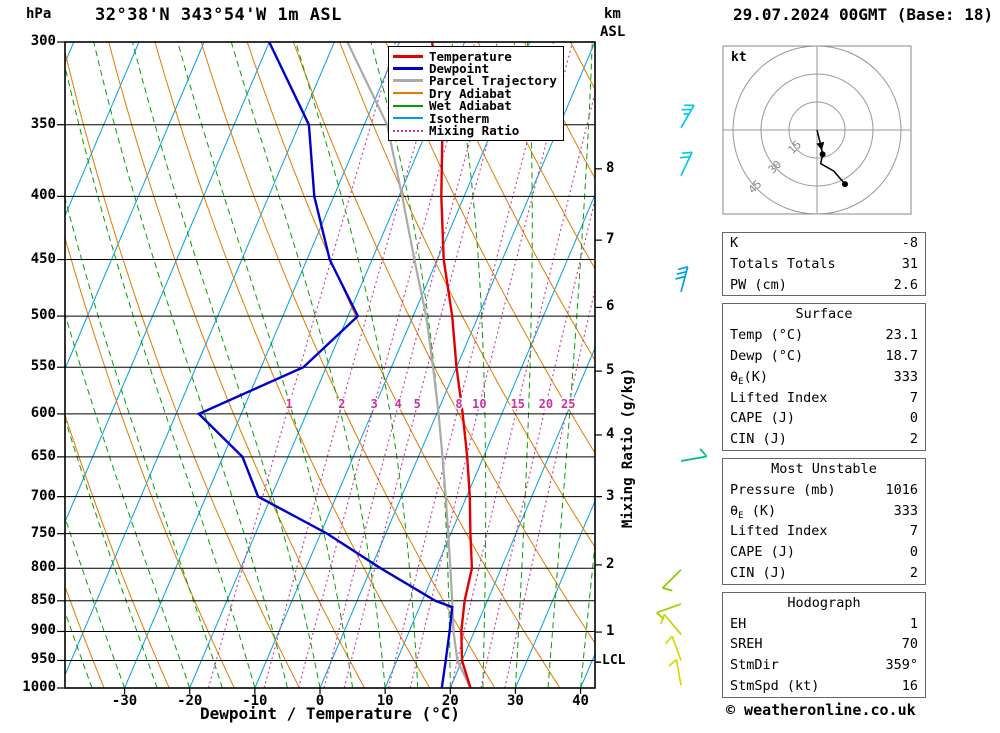 This screenshot has width=1000, height=733. Describe the element at coordinates (288, 404) in the screenshot. I see `mixing-ratio-label: 1` at that location.